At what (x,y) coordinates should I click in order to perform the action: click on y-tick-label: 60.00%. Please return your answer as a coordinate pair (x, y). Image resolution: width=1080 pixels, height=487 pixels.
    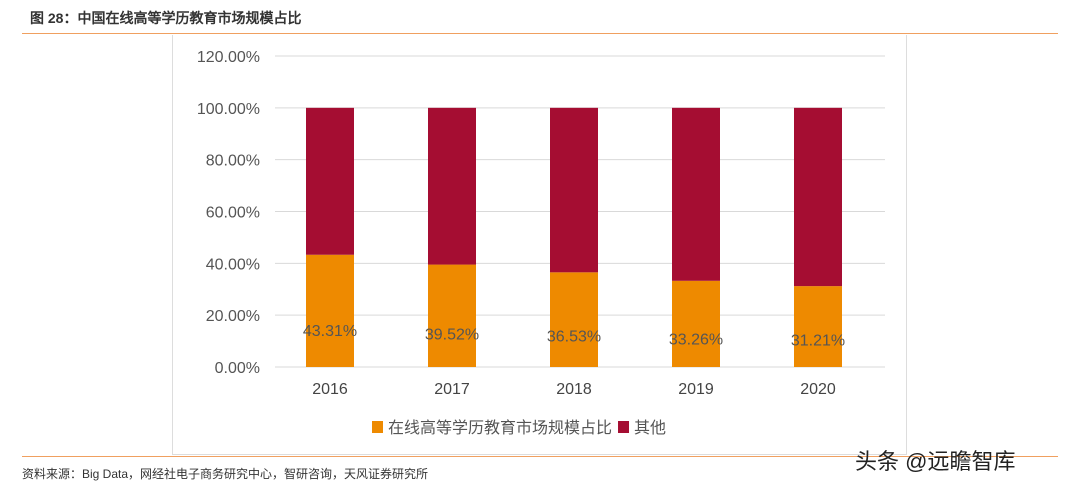
    Looking at the image, I should click on (233, 213).